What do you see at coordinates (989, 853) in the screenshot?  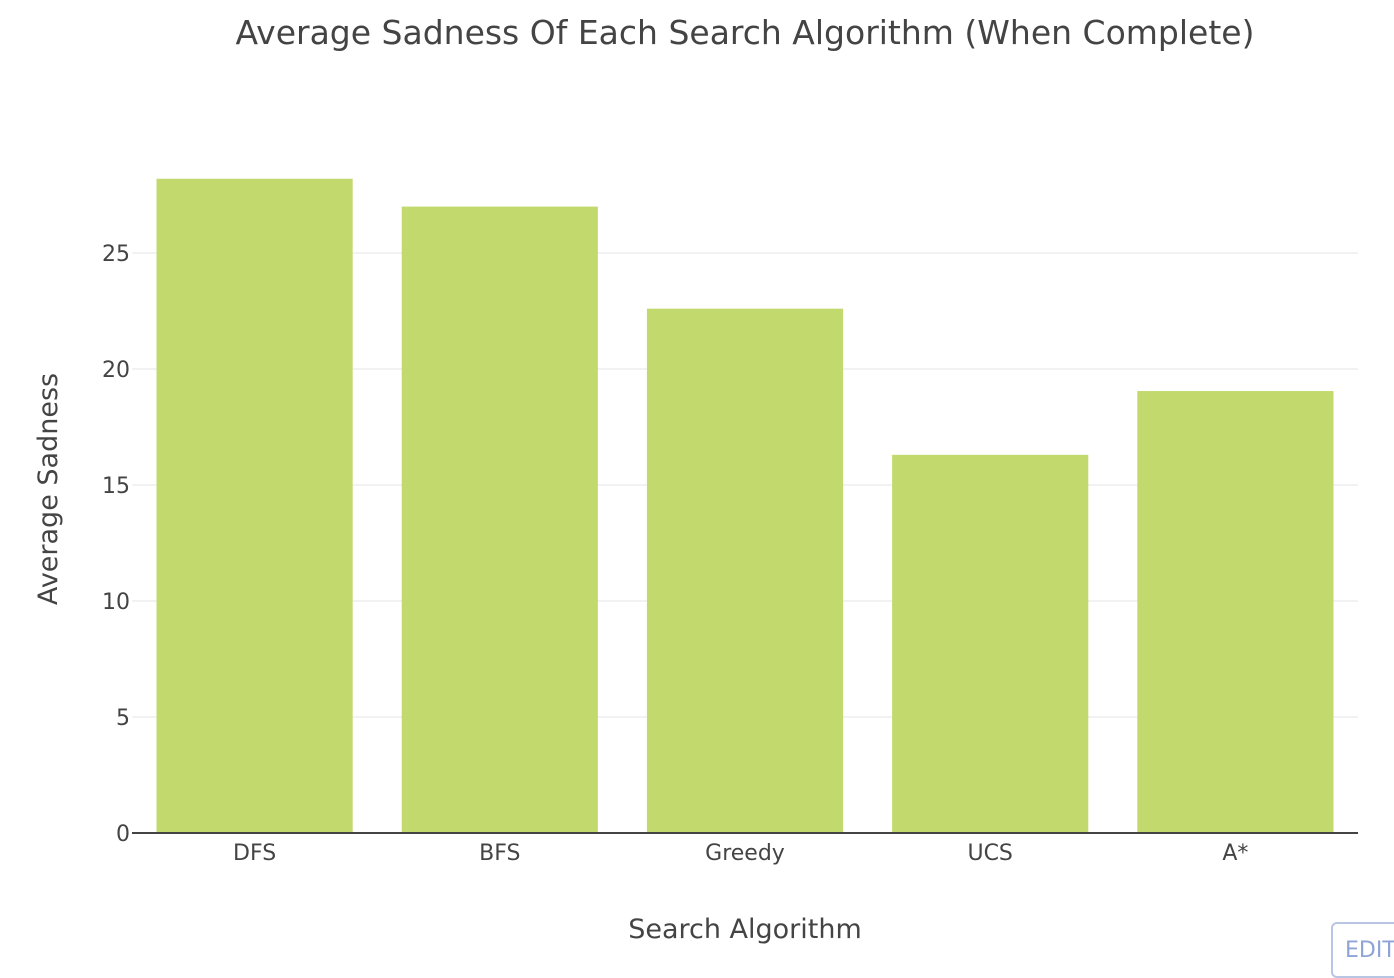 I see `x-tick-label: UCS` at bounding box center [989, 853].